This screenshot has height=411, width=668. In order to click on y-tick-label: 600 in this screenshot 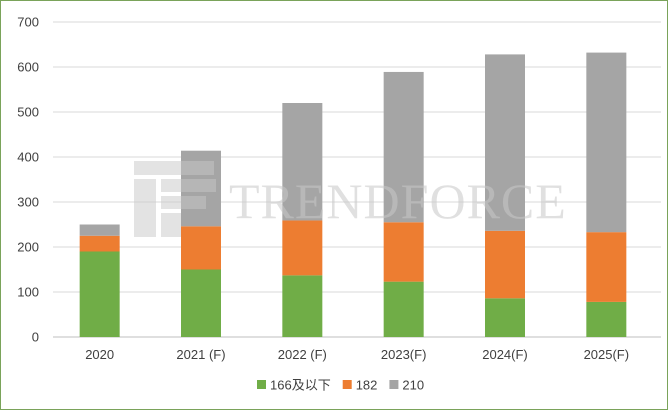, I will do `click(28, 67)`.